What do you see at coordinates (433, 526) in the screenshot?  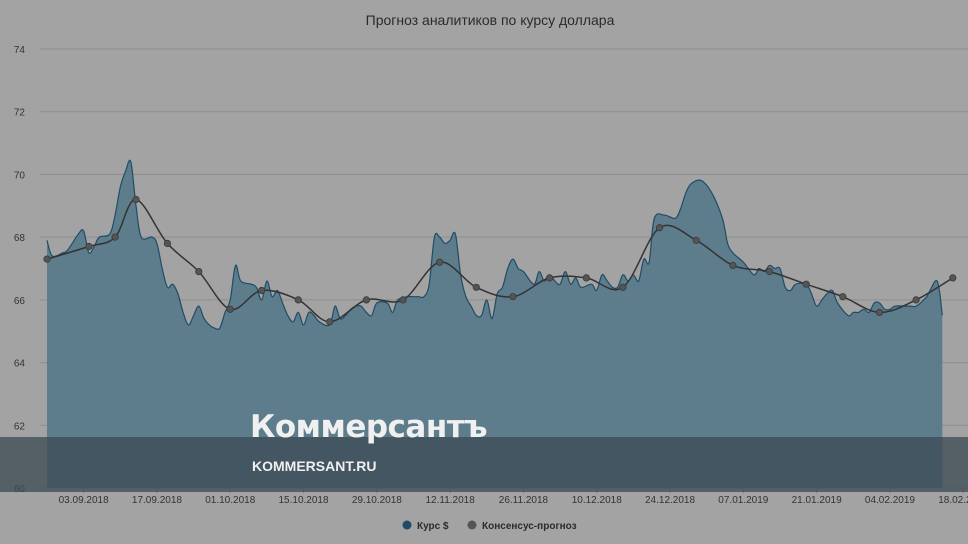 I see `legend-rate-label: Курс $` at bounding box center [433, 526].